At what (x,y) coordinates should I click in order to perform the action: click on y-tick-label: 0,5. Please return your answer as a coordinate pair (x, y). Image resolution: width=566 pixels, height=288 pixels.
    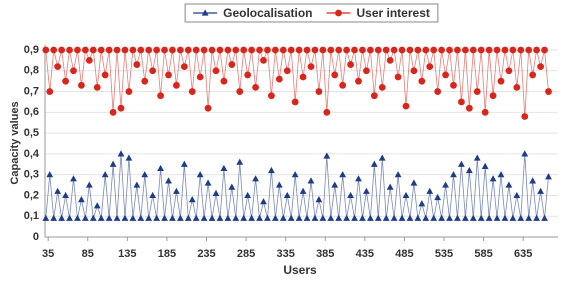
    Looking at the image, I should click on (31, 133).